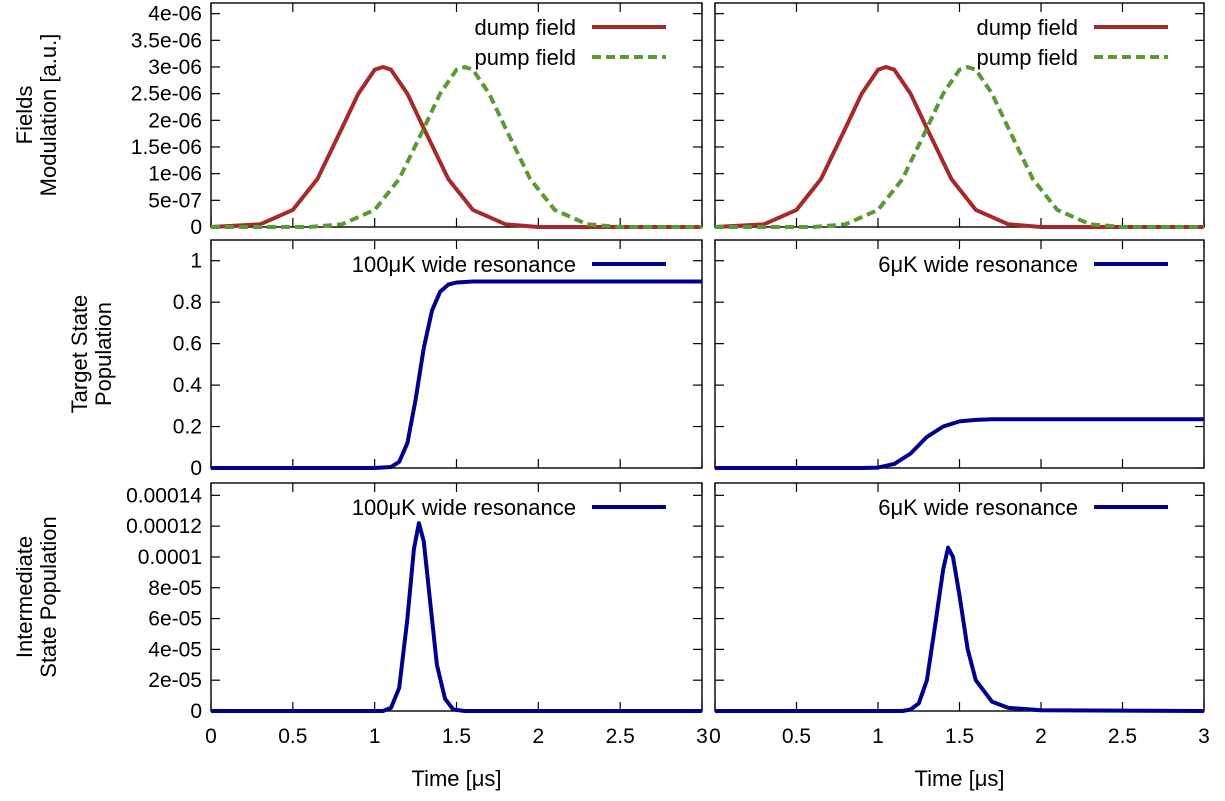  Describe the element at coordinates (175, 588) in the screenshot. I see `y-tick-label: 8e-05` at that location.